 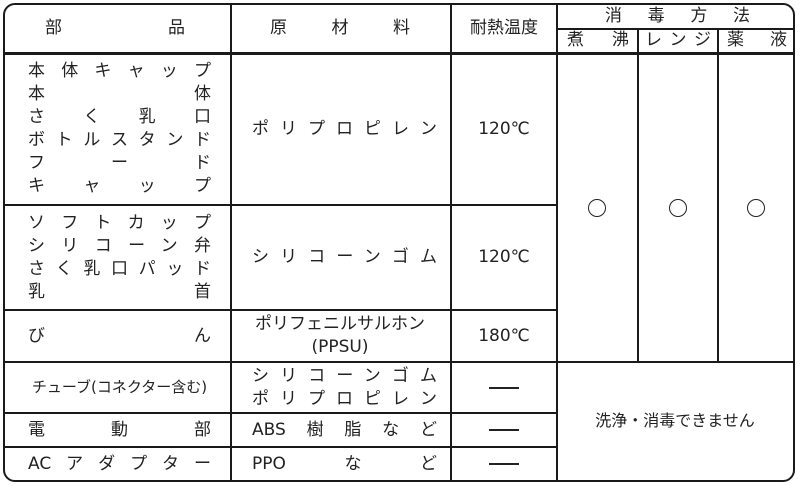 I want to click on material-cell: ポリフェニルサルホン (PPSU), so click(x=340, y=336).